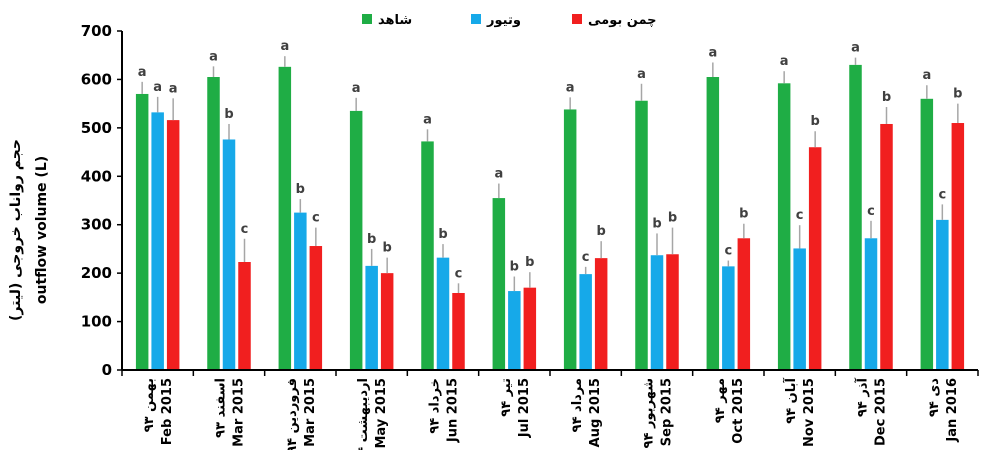 The width and height of the screenshot is (981, 450). Describe the element at coordinates (96, 128) in the screenshot. I see `y-tick-label: 500` at that location.